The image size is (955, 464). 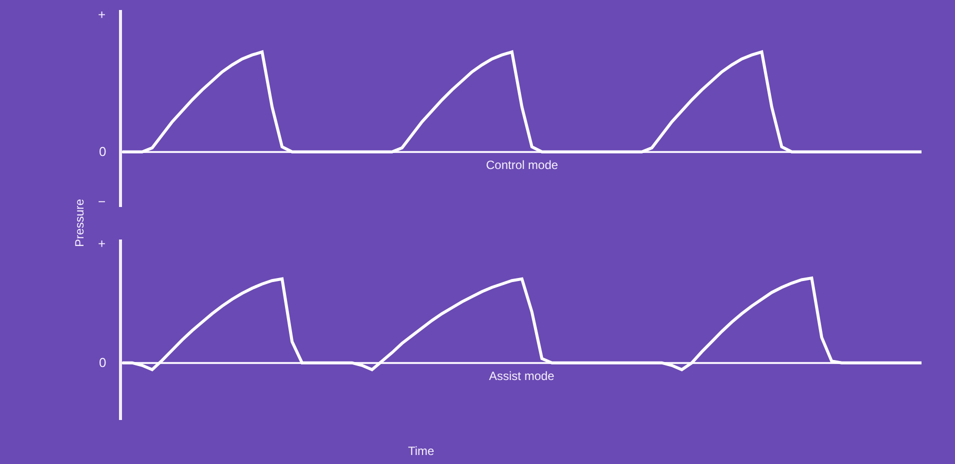 I want to click on annotation: Assist mode, so click(x=522, y=376).